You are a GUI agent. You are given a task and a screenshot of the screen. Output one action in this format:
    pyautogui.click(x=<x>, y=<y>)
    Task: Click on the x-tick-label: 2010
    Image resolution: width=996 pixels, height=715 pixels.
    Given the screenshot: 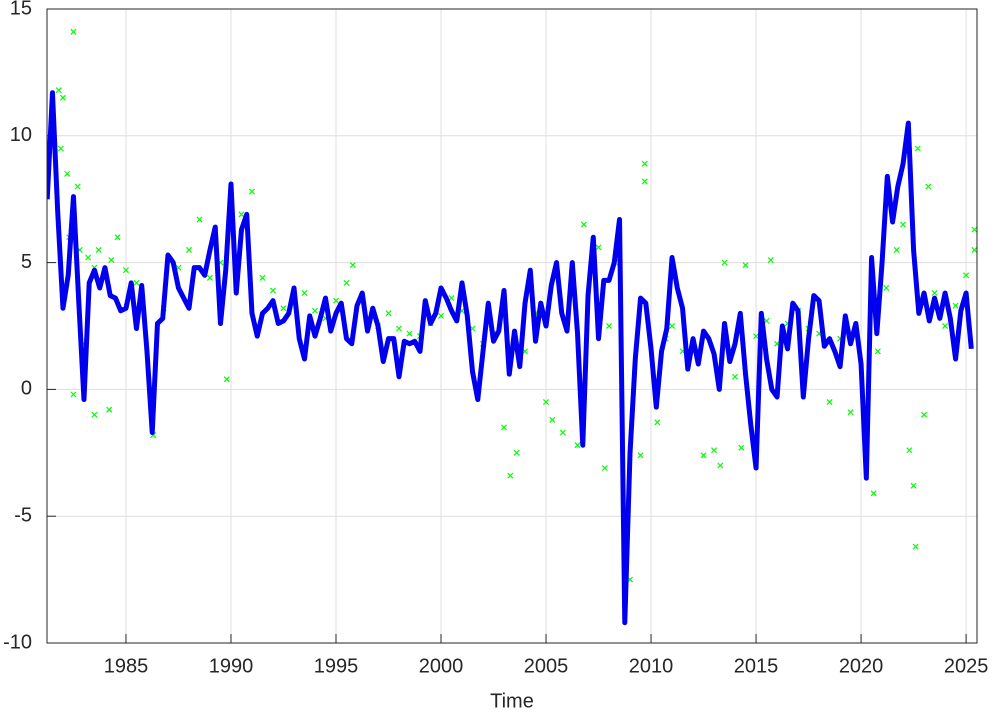 What is the action you would take?
    pyautogui.click(x=651, y=666)
    